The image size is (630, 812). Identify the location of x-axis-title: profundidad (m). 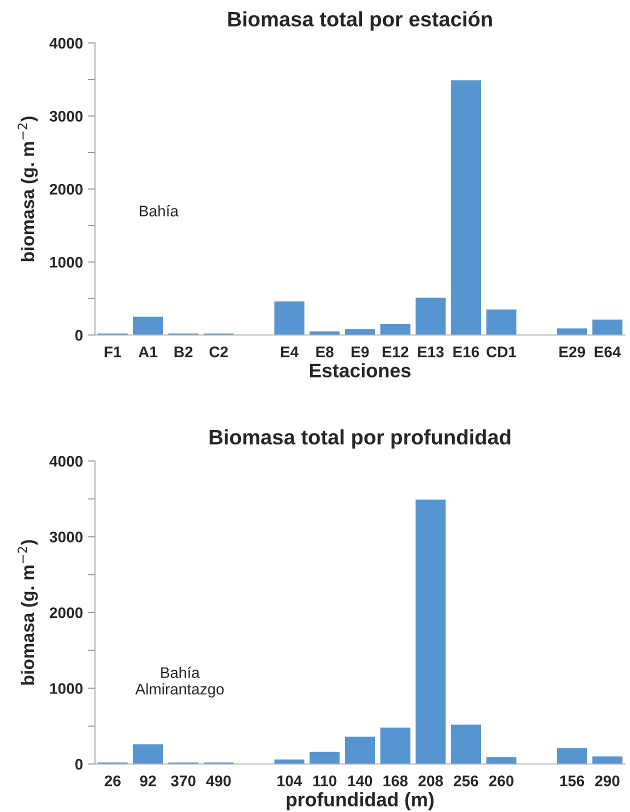
(360, 801).